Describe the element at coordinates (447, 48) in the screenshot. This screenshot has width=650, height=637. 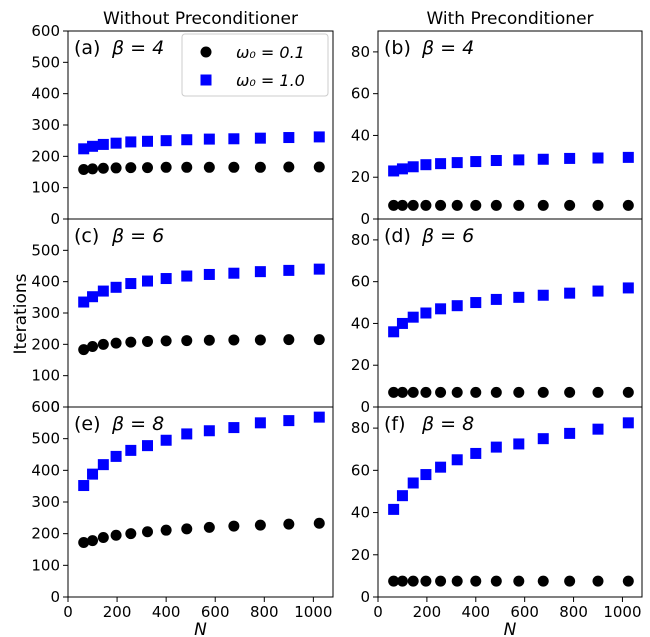
I see `panel-annotation: β = 4` at that location.